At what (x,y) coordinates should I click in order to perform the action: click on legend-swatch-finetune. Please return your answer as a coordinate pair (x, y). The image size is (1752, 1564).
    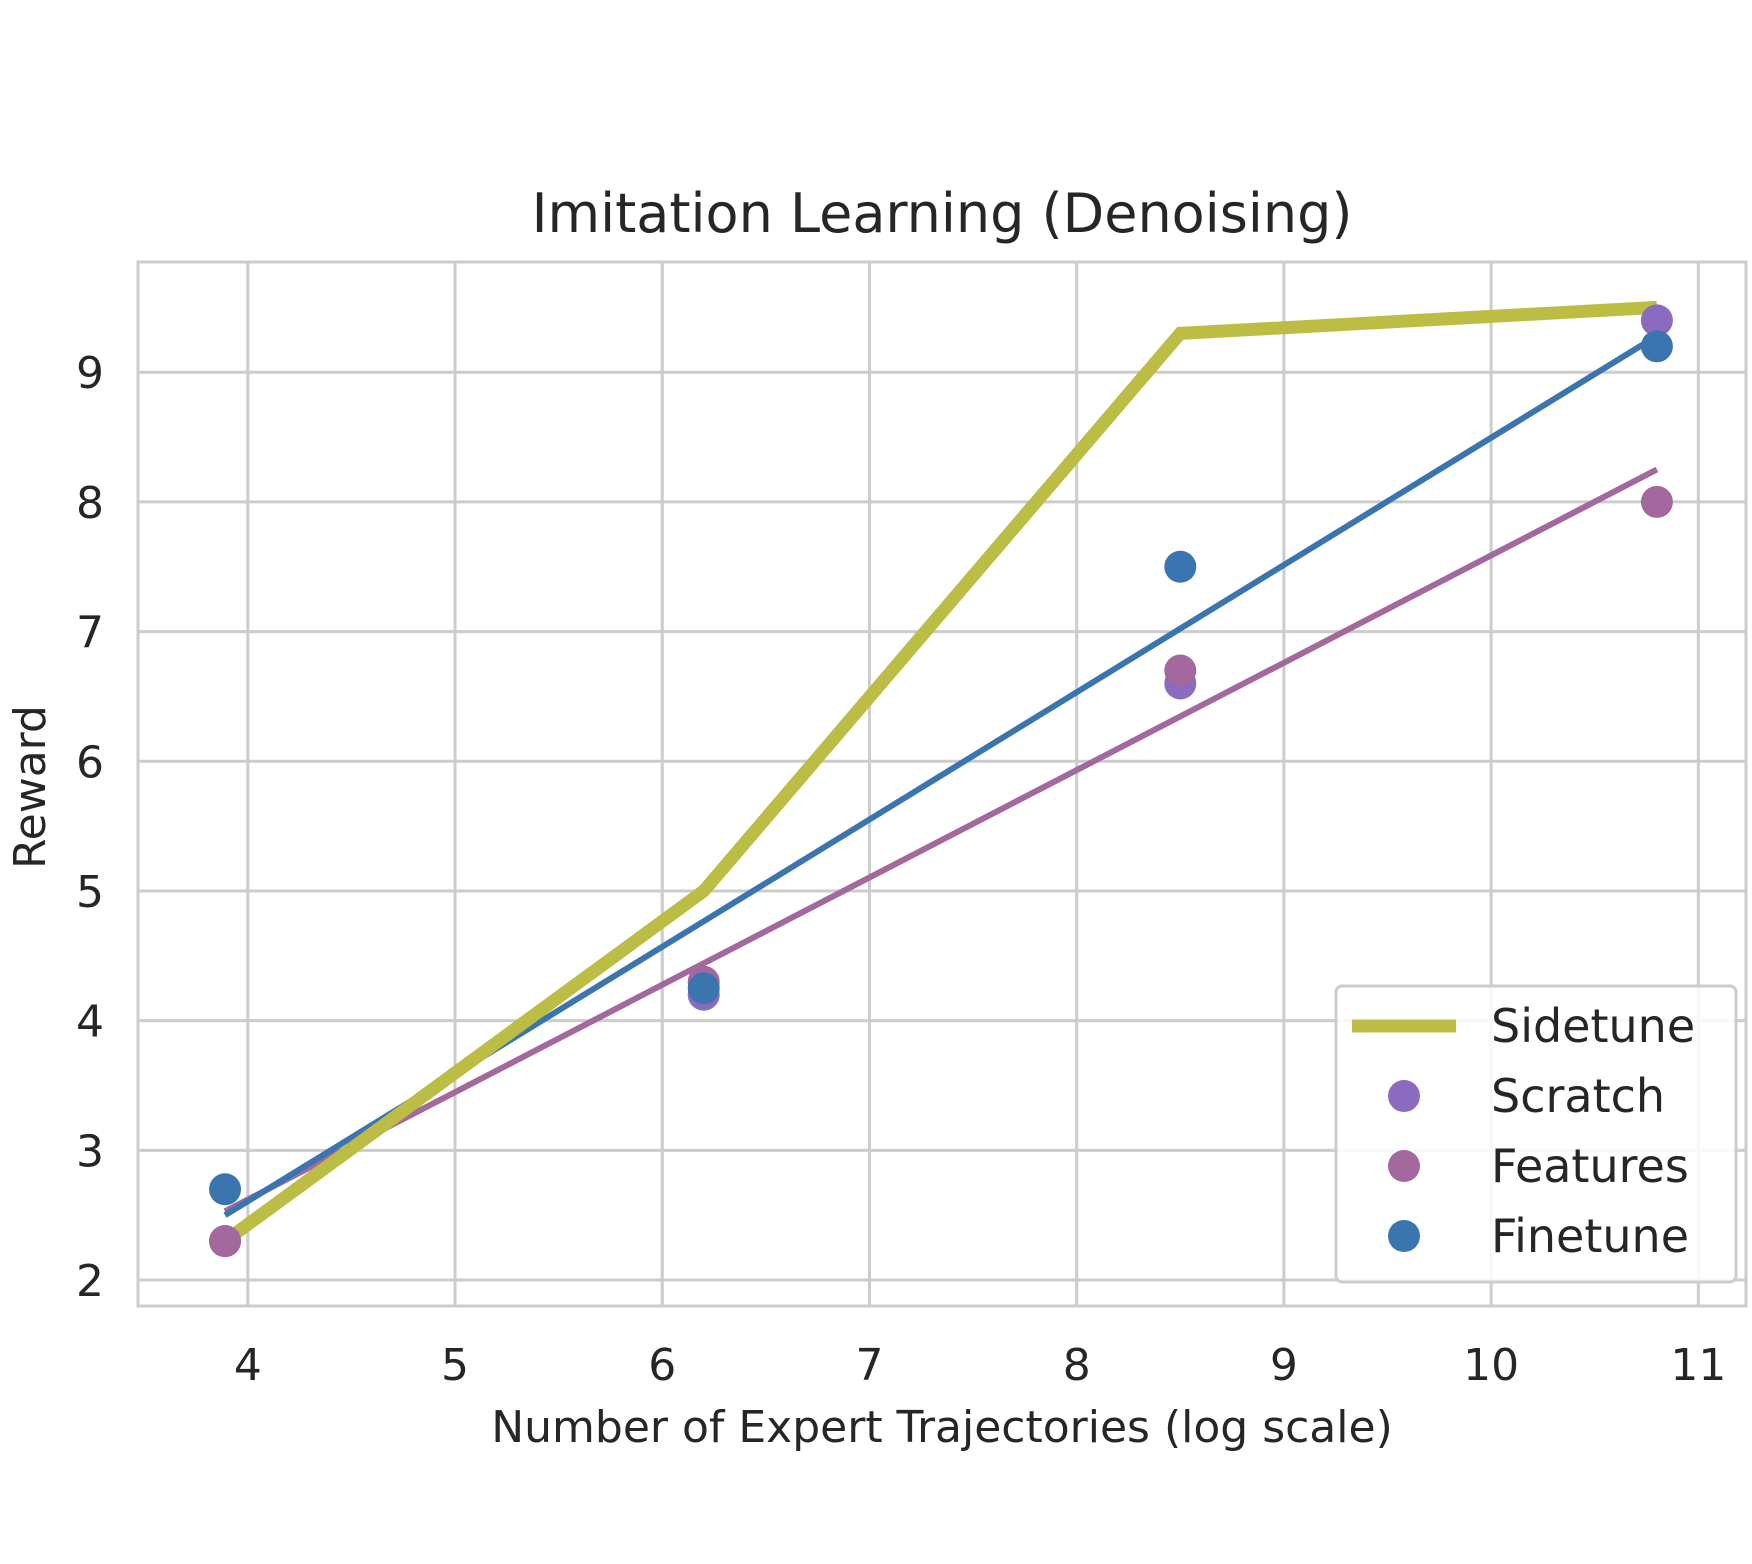
    Looking at the image, I should click on (1404, 1236).